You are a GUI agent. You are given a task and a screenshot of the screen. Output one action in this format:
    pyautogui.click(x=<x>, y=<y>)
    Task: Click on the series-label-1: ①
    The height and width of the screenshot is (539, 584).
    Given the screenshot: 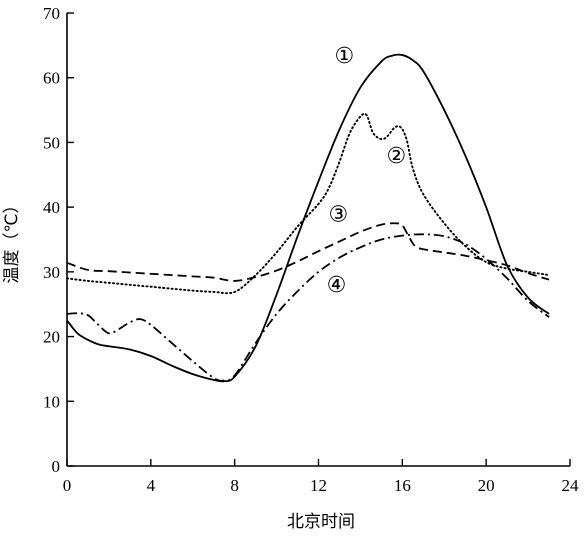 What is the action you would take?
    pyautogui.click(x=344, y=56)
    